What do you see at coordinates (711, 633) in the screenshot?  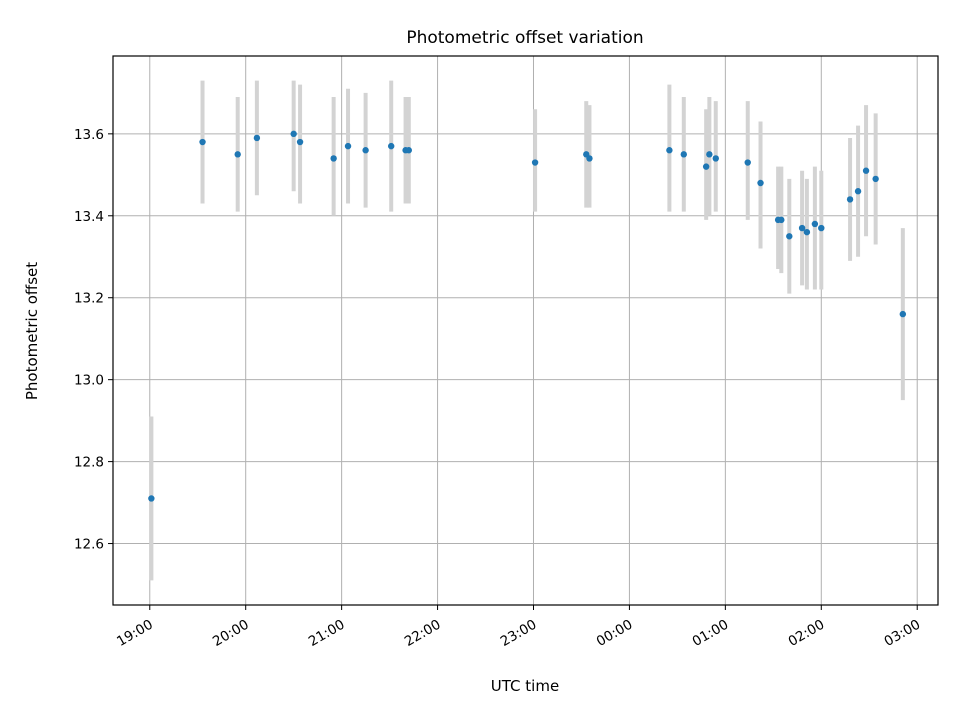 I see `x-tick-label: 01:00` at bounding box center [711, 633].